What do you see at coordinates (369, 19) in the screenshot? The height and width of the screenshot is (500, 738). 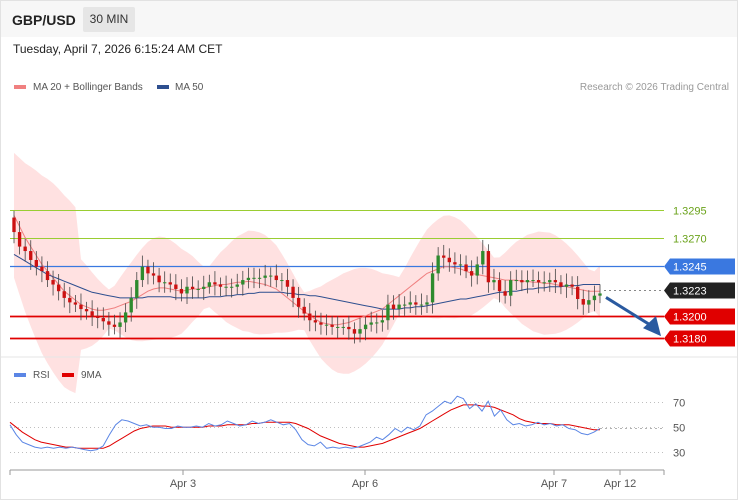 I see `chart-header: GBP/USD 30 MIN` at bounding box center [369, 19].